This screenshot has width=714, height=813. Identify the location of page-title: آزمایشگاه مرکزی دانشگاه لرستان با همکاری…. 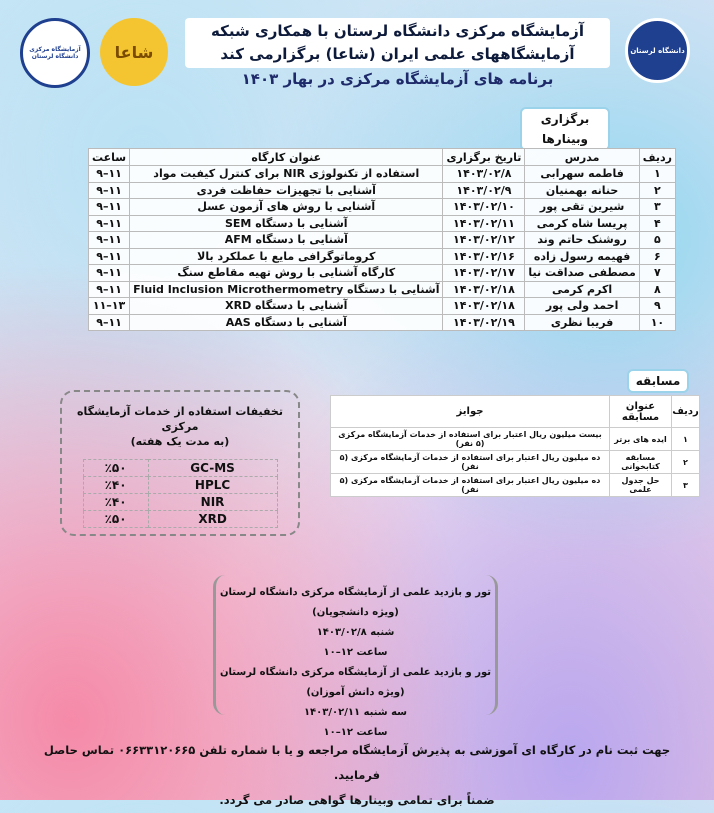
(397, 43).